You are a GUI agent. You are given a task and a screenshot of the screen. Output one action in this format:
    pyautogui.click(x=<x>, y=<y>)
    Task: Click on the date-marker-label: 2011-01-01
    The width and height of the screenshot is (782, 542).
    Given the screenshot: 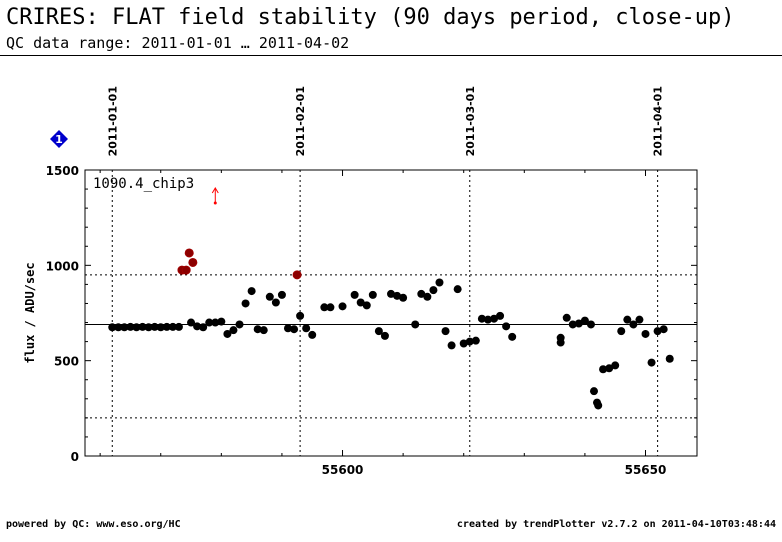 What is the action you would take?
    pyautogui.click(x=112, y=121)
    